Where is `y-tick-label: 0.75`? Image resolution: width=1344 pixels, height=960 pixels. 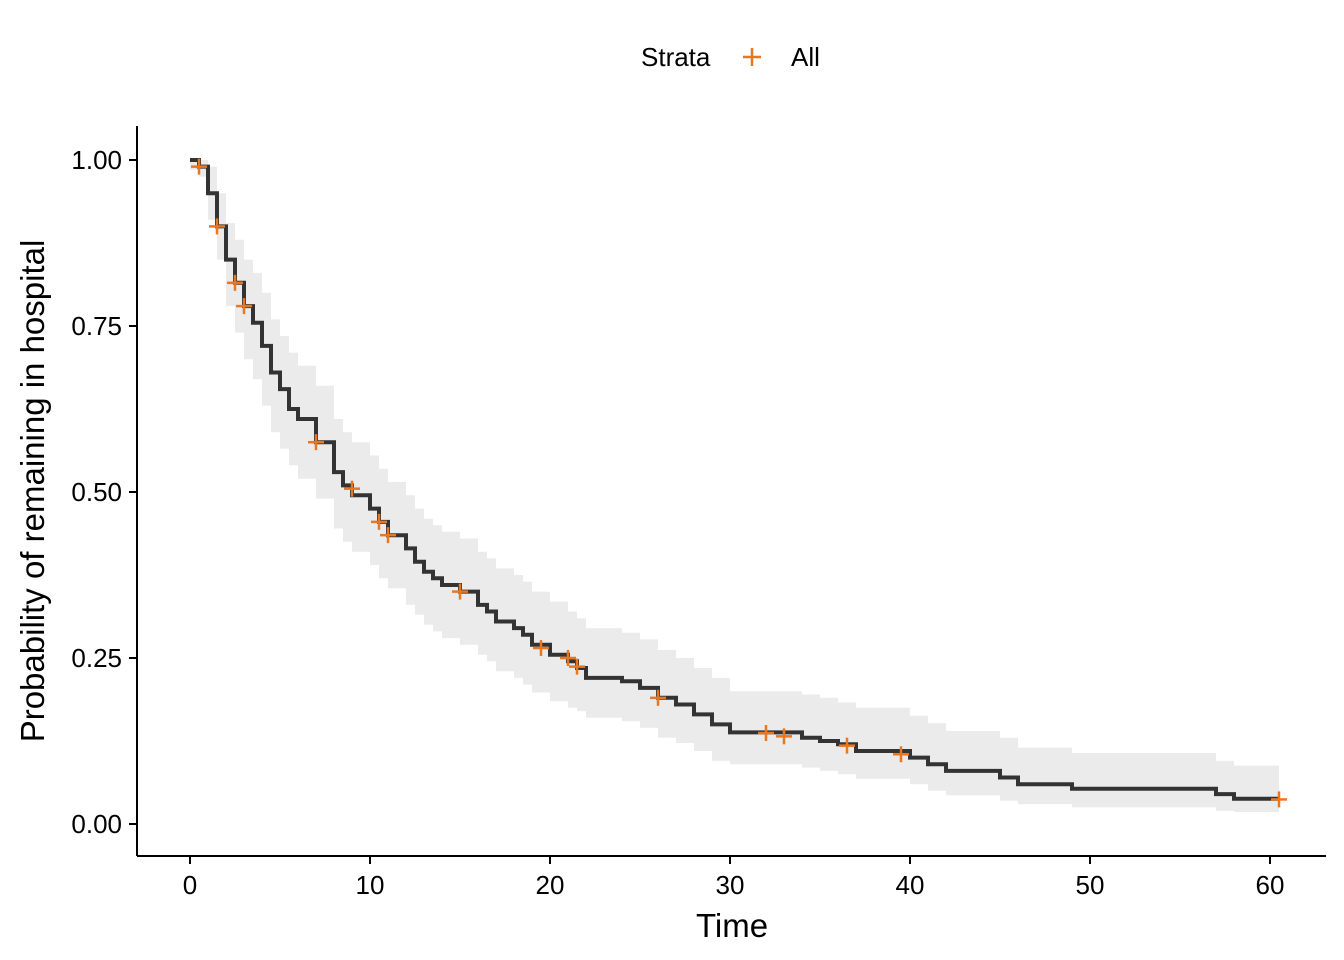
y-tick-label: 0.75 is located at coordinates (96, 326).